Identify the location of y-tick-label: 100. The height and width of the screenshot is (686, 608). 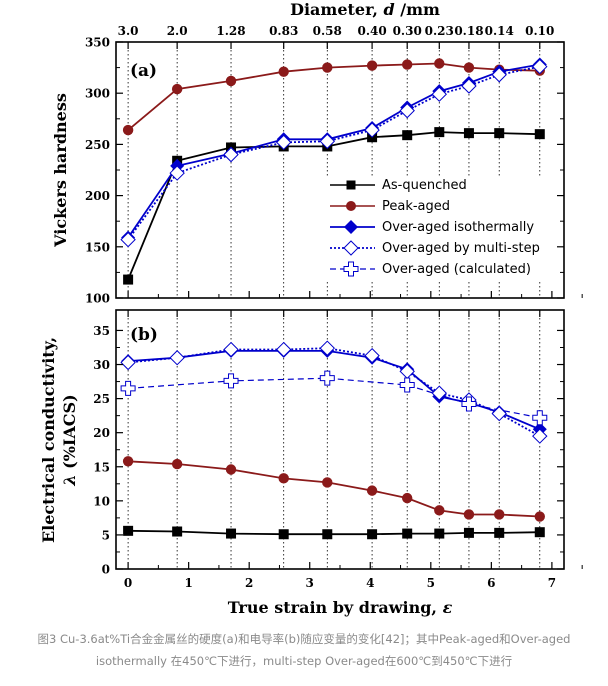
(97, 299).